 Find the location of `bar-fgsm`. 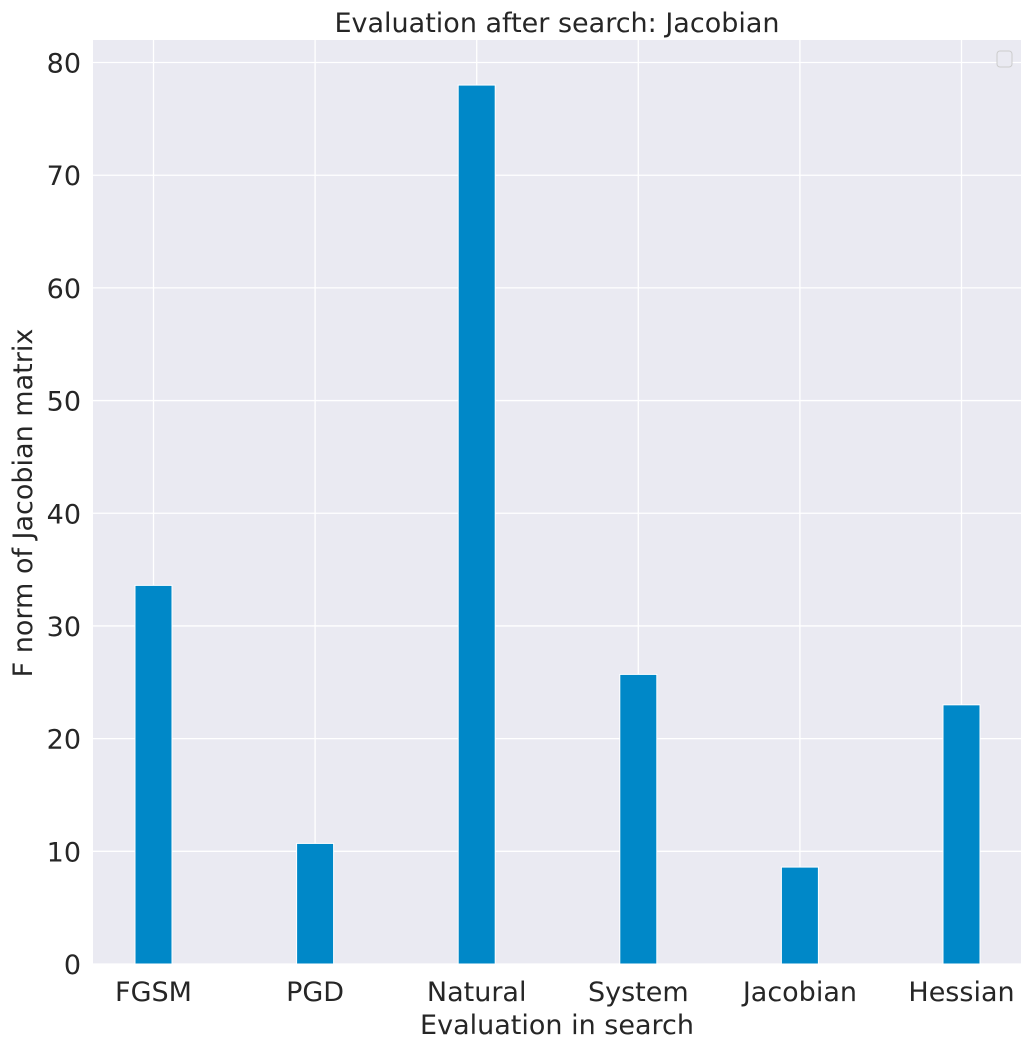

bar-fgsm is located at coordinates (153, 774).